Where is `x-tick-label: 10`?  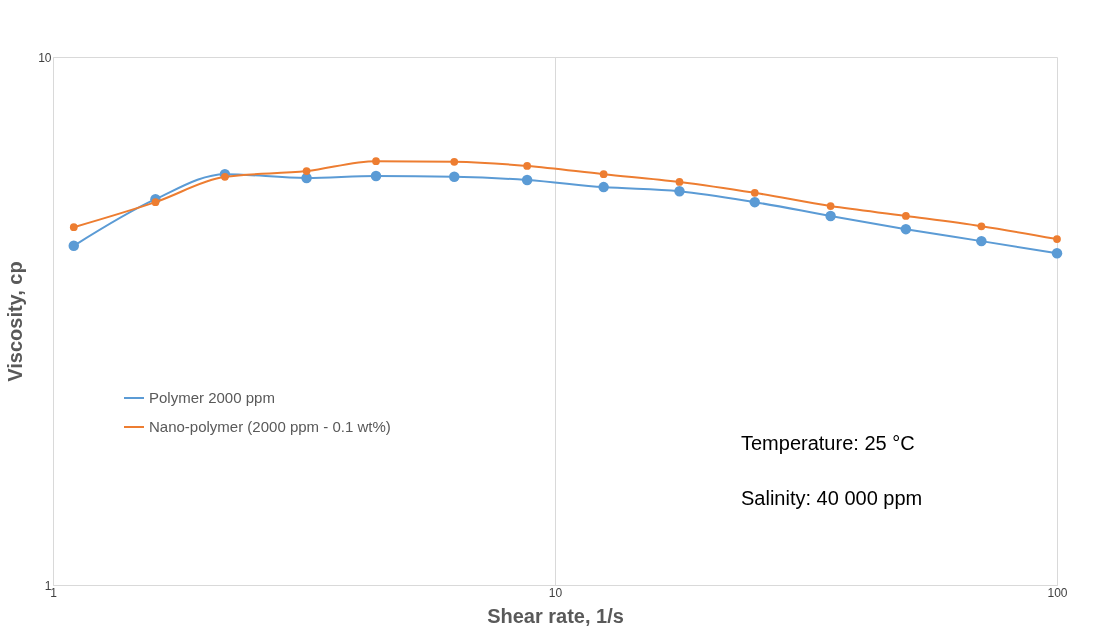
x-tick-label: 10 is located at coordinates (555, 592).